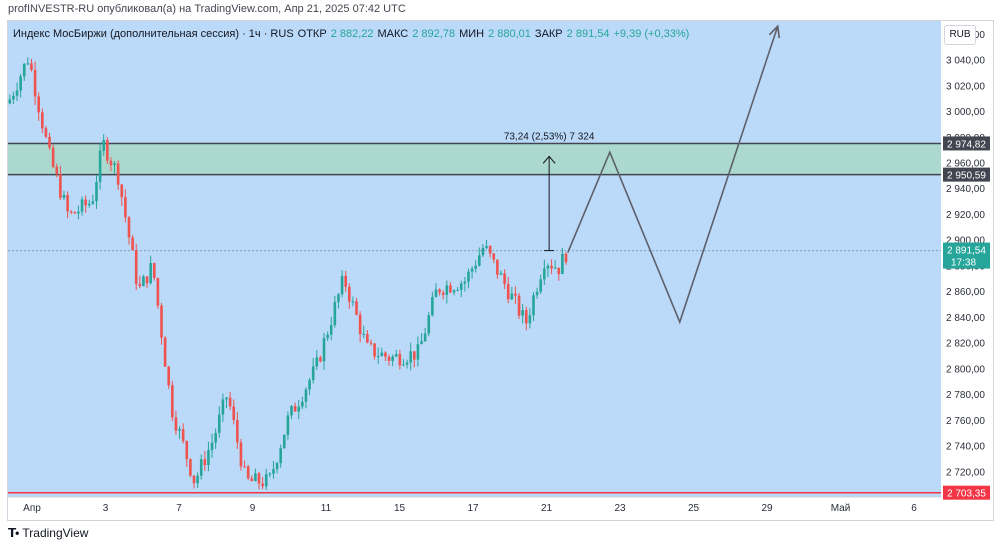 The height and width of the screenshot is (548, 1000). I want to click on resistance-zone, so click(474, 159).